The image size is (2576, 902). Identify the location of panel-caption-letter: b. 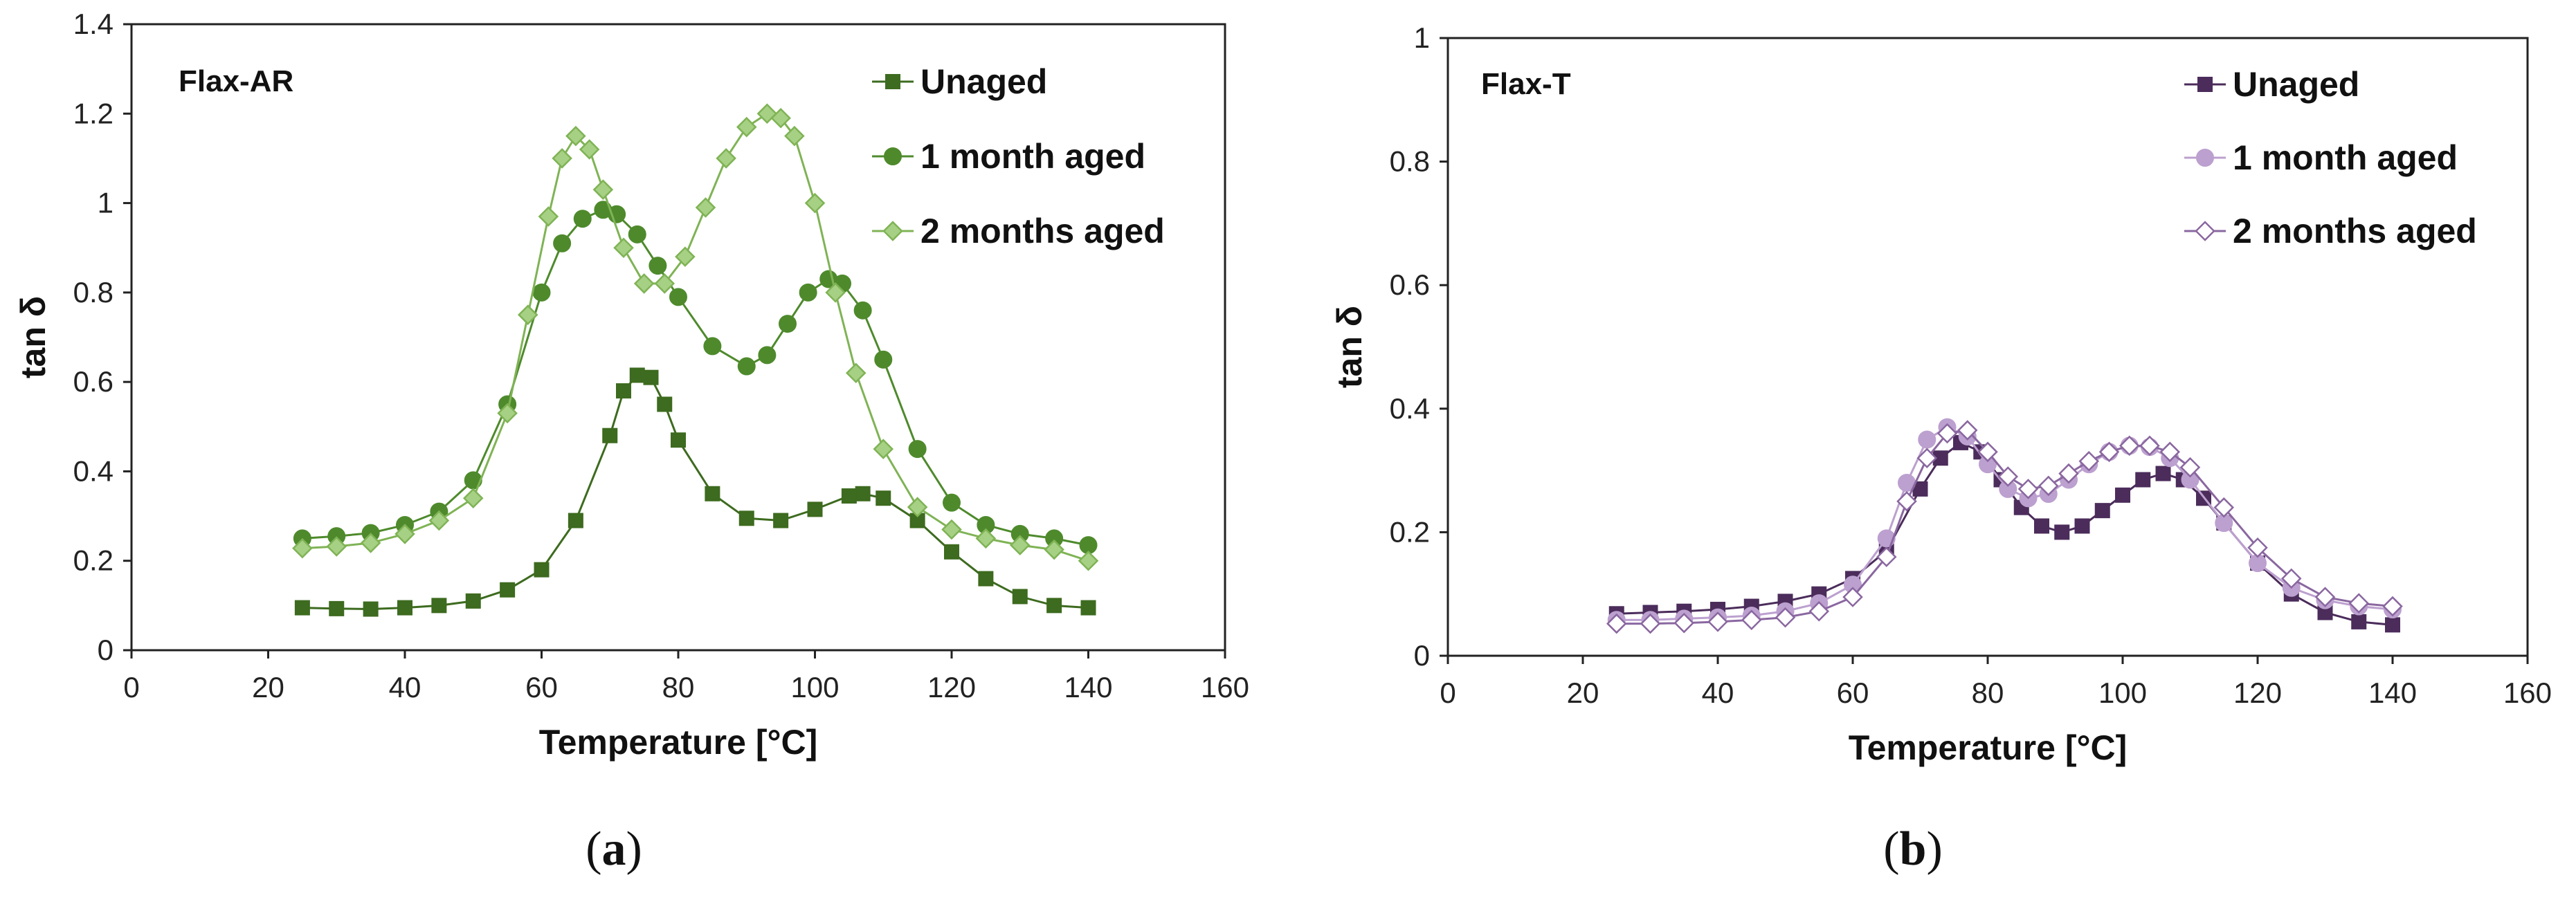
(1913, 849).